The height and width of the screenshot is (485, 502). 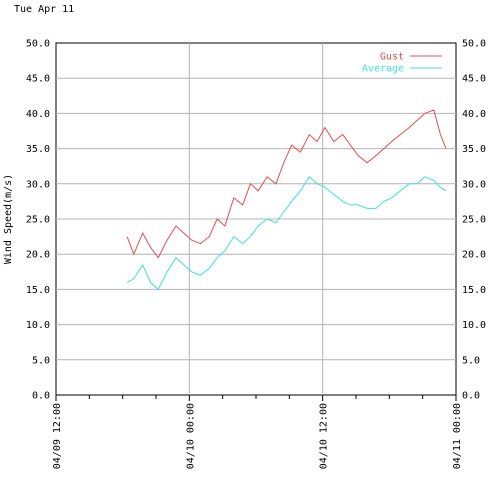 What do you see at coordinates (471, 396) in the screenshot?
I see `y-tick-label-right: 0.0` at bounding box center [471, 396].